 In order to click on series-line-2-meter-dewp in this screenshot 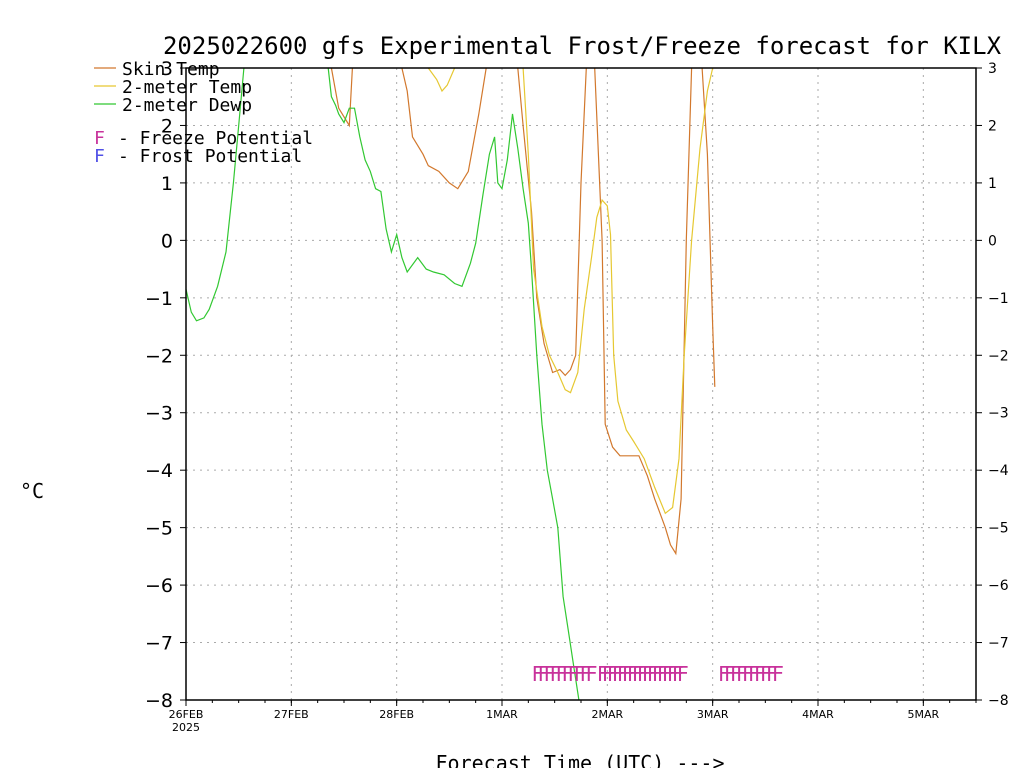, I will do `click(215, 194)`.